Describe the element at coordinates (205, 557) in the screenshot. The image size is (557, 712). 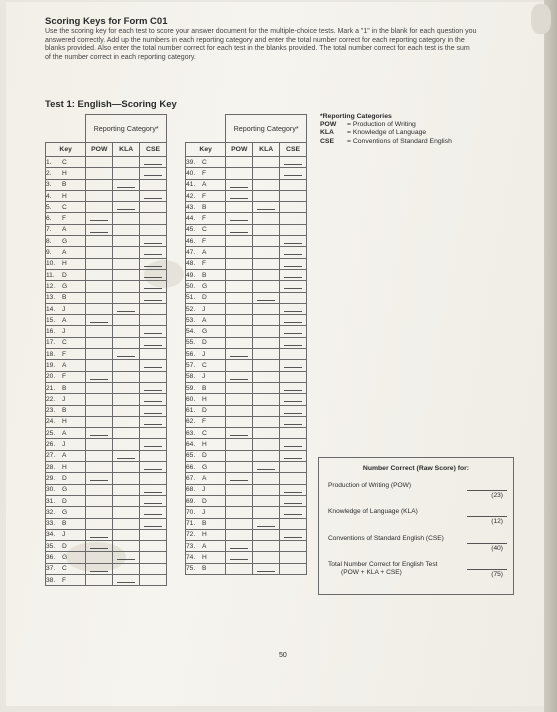
I see `answer-key-cell: 74. H` at that location.